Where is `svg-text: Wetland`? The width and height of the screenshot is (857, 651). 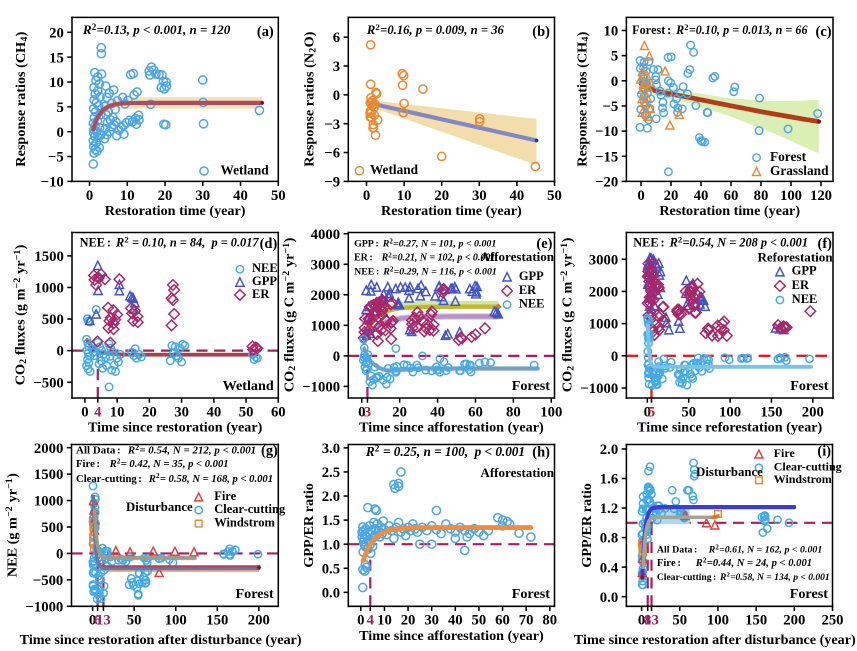
svg-text: Wetland is located at coordinates (248, 386).